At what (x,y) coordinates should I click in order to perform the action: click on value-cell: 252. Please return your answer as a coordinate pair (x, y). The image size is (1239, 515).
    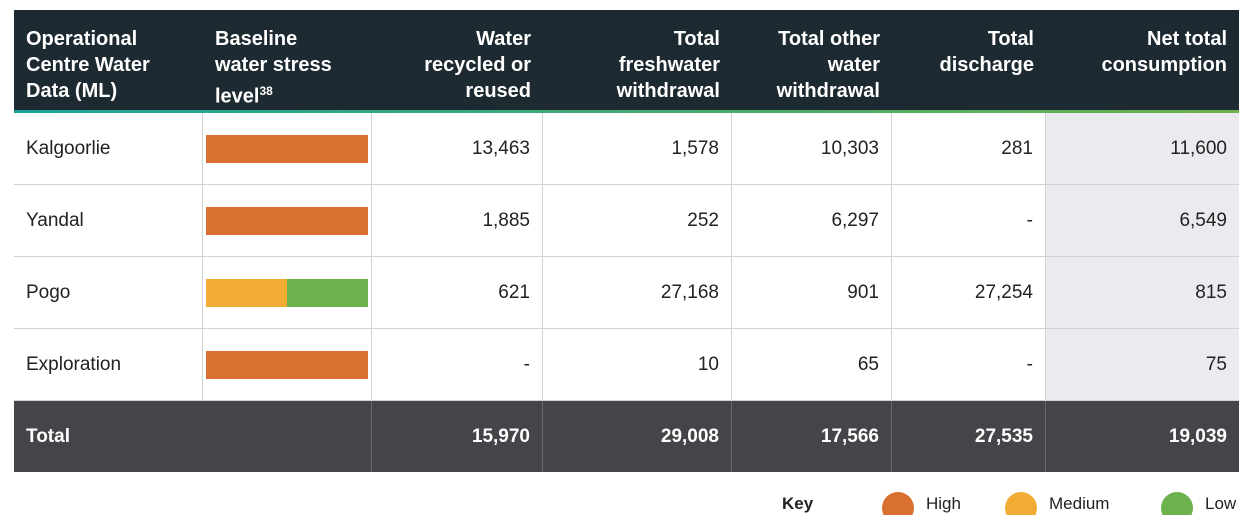
    Looking at the image, I should click on (637, 221).